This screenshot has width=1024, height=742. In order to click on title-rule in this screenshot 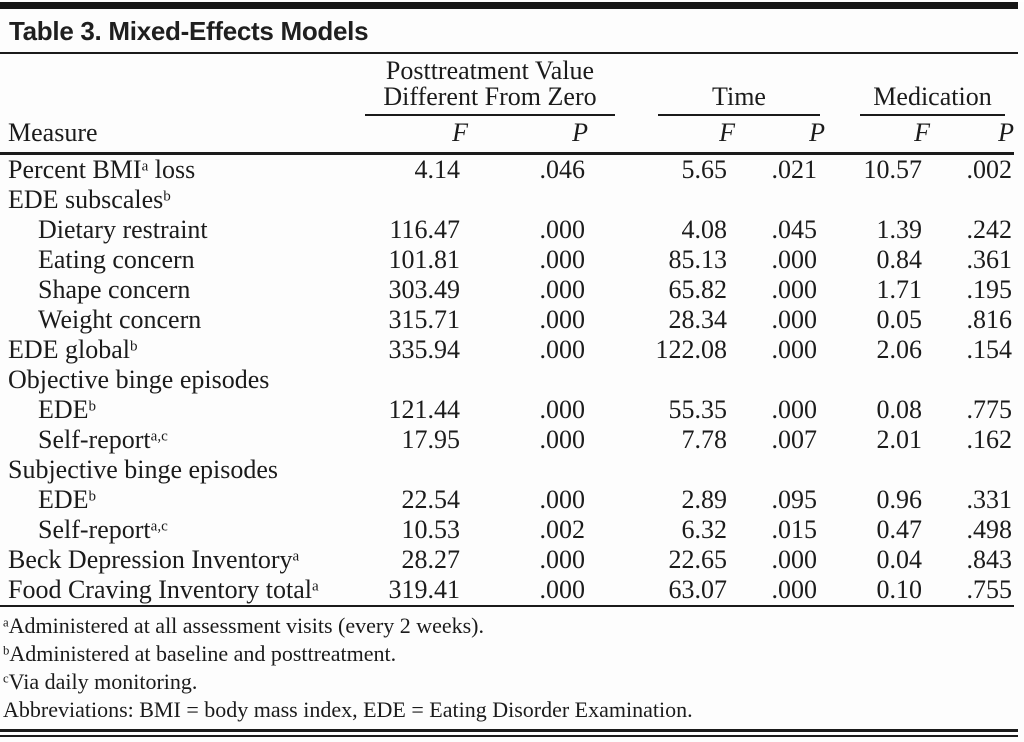, I will do `click(509, 53)`.